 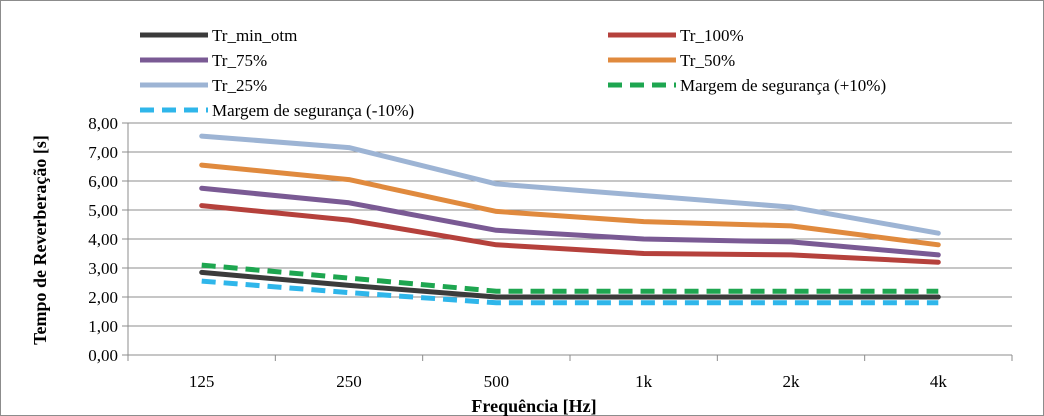 I want to click on y-axis-ticks: 0,00 1,00 2,00 3,00 4,00 5,00 6,00 7,00 8,00, so click(x=108, y=239).